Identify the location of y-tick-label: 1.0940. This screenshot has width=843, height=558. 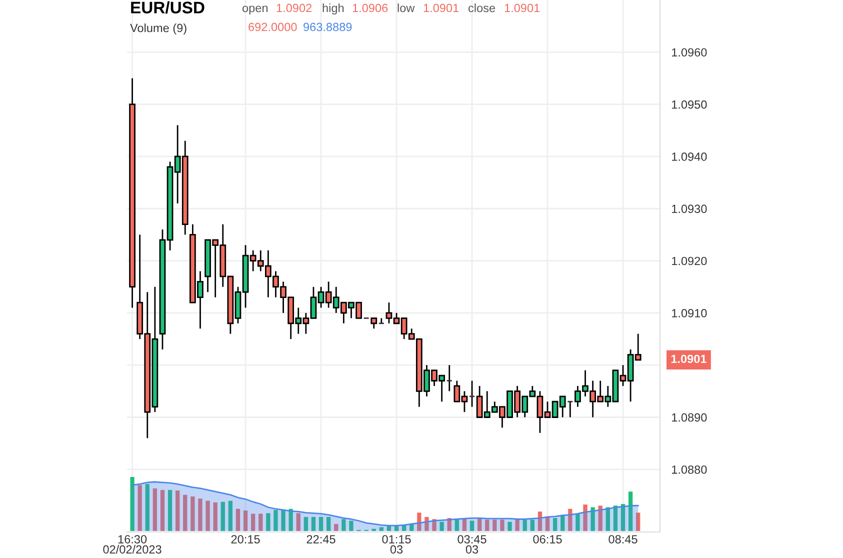
(689, 156).